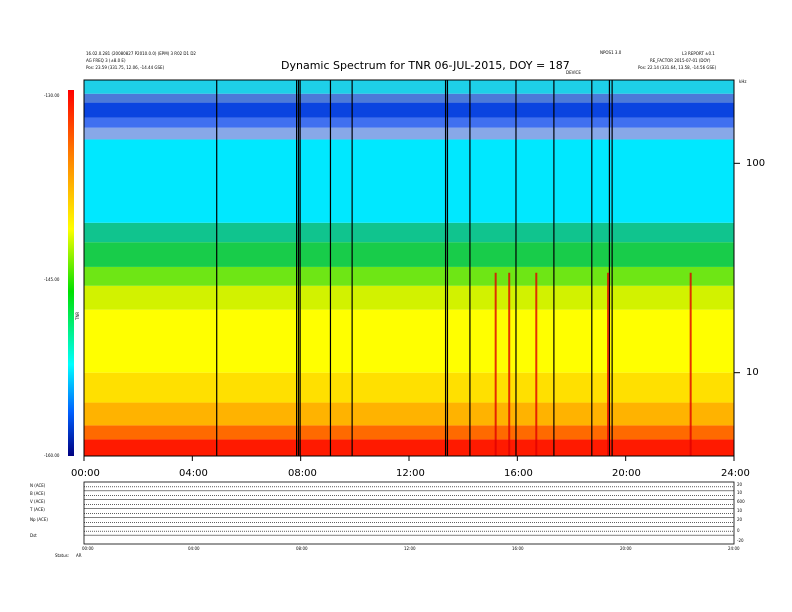 This screenshot has height=612, width=792. I want to click on header-position-left: Pos: 23.59 (331.75, 12.06, -14.44 GSE), so click(125, 67).